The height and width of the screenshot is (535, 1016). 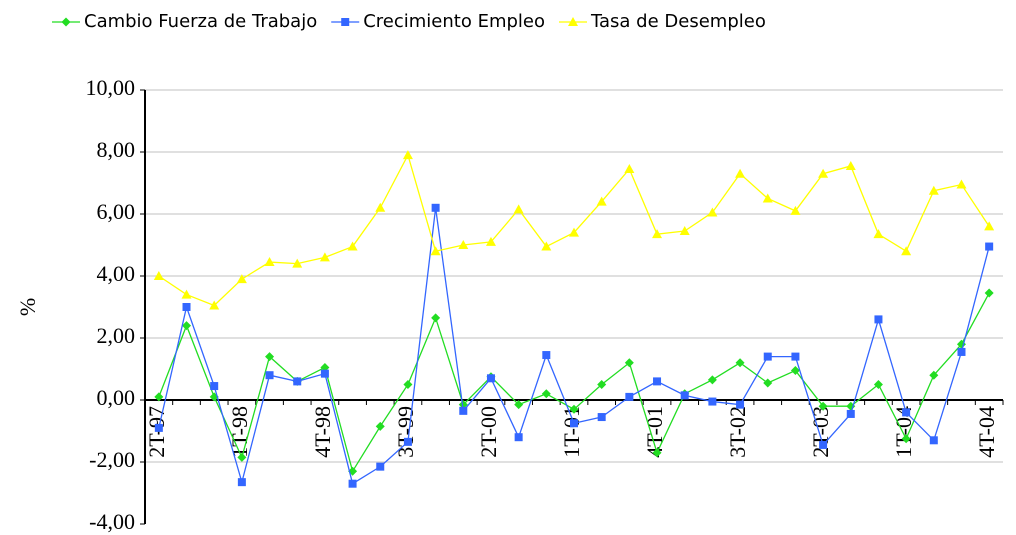 What do you see at coordinates (116, 149) in the screenshot?
I see `y-tick-label: 8,00` at bounding box center [116, 149].